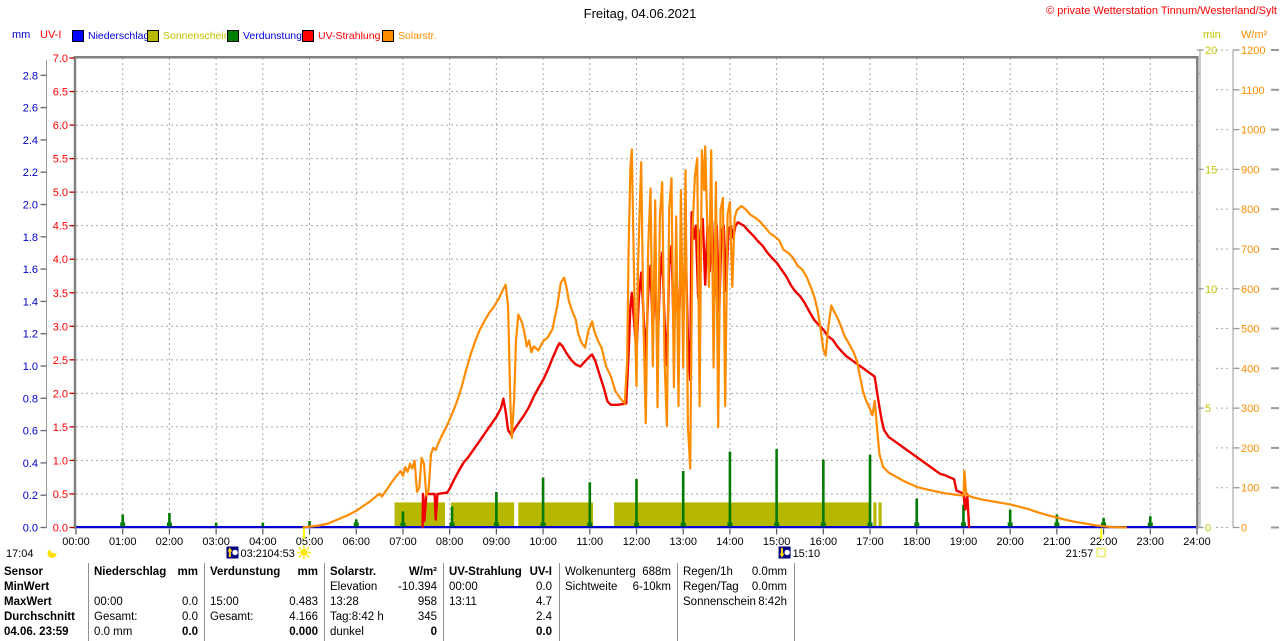  Describe the element at coordinates (30, 76) in the screenshot. I see `mm-tick-label: 2.8` at that location.